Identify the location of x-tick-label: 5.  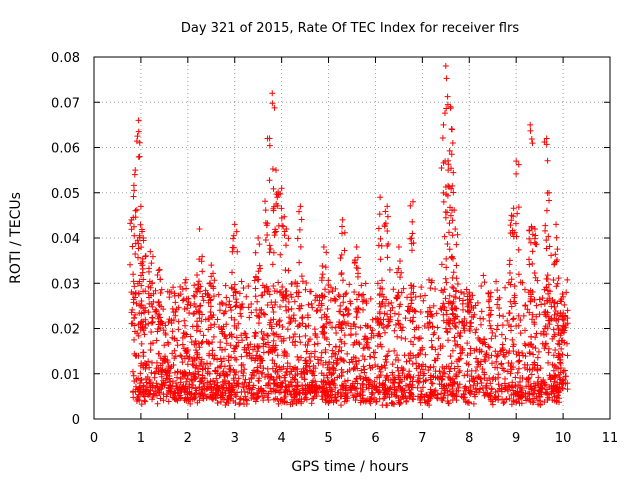
(328, 438).